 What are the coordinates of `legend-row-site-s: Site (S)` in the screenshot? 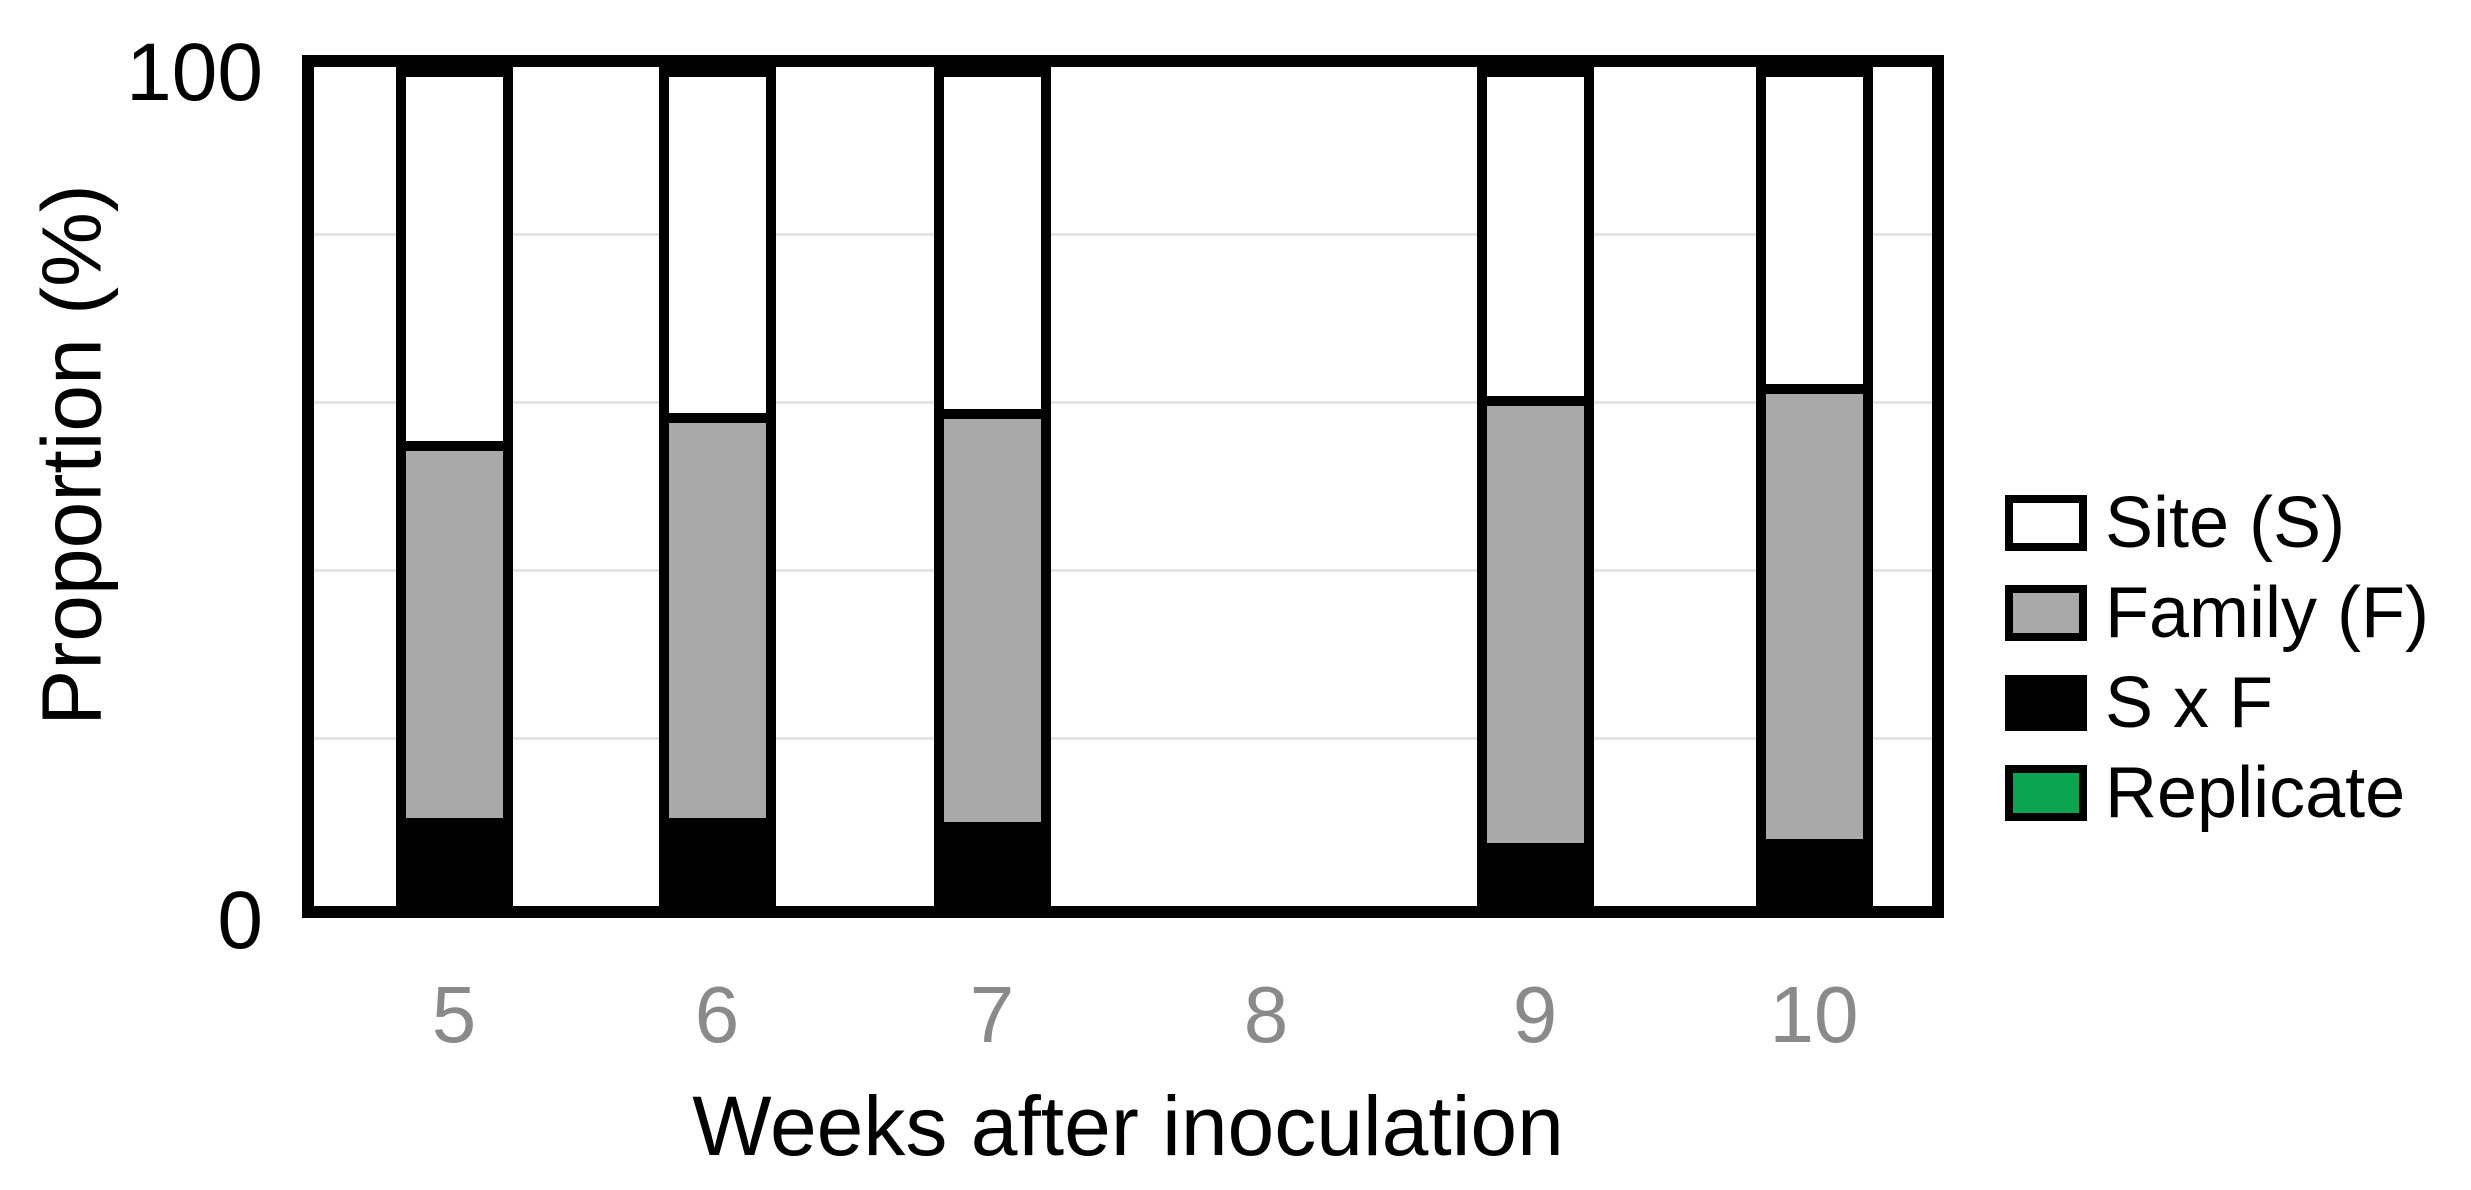 It's located at (2217, 523).